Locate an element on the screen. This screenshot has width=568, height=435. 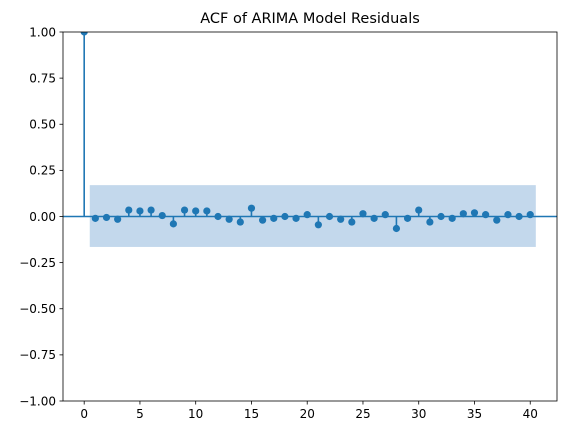
y-tick-label-4: 0.00 is located at coordinates (42, 217).